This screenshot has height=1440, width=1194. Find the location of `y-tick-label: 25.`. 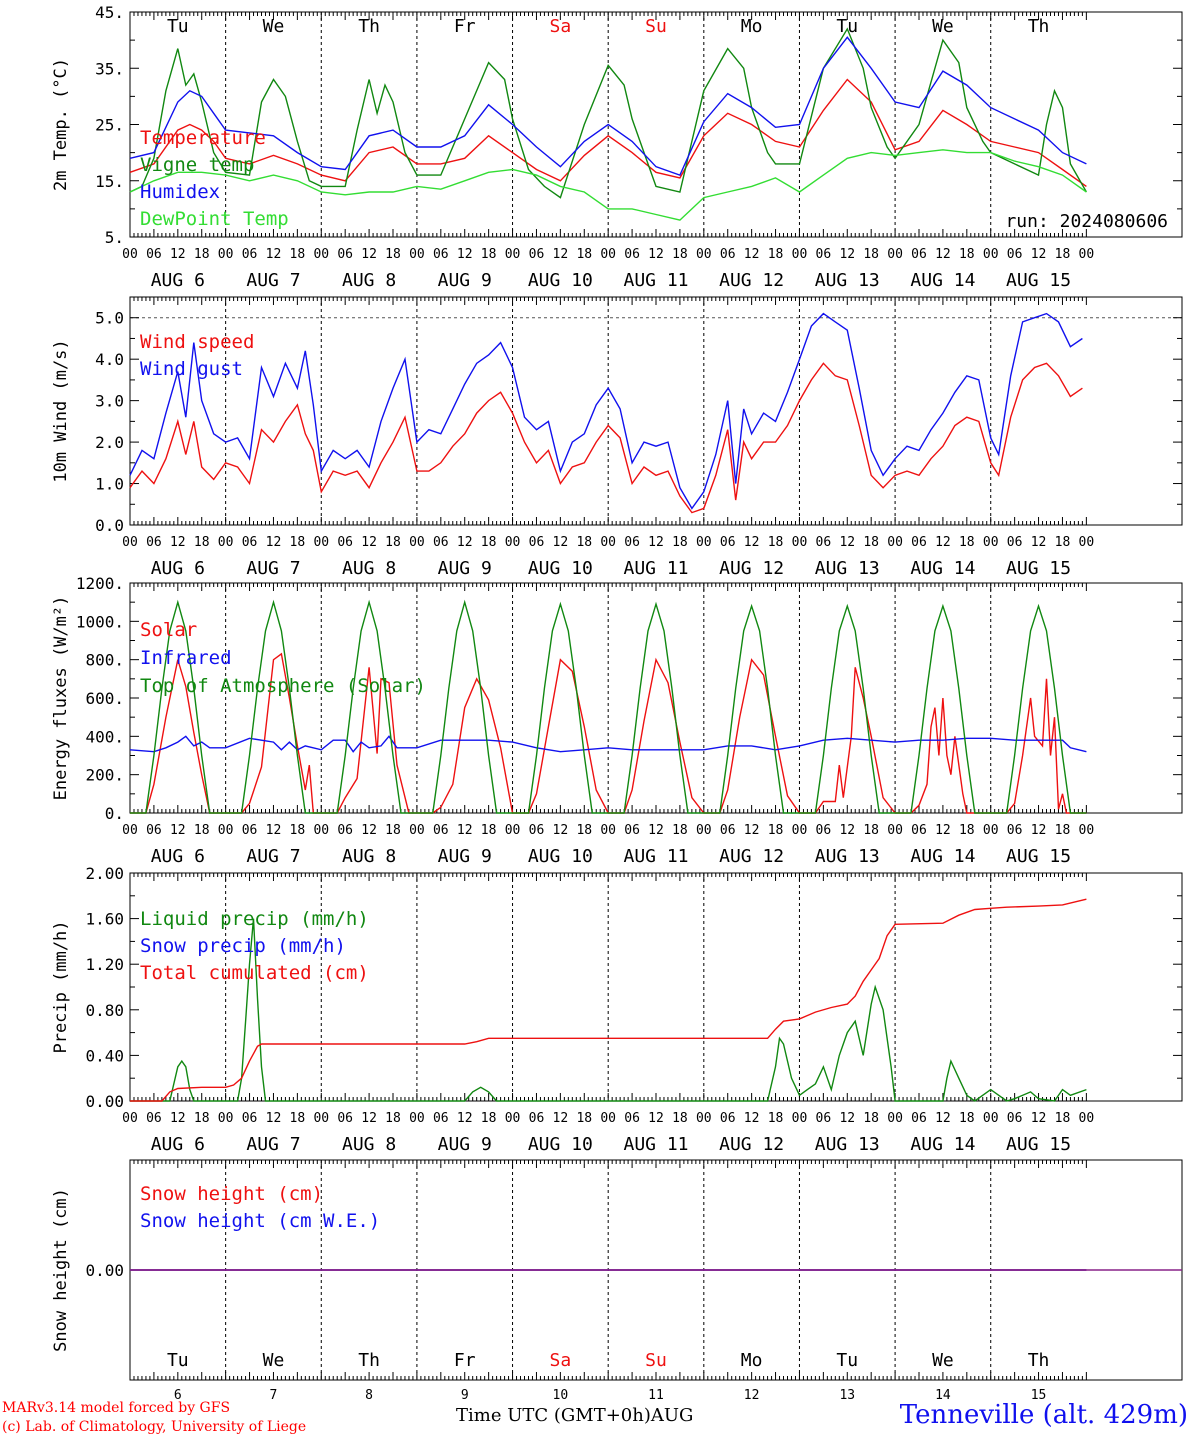

y-tick-label: 25. is located at coordinates (109, 125).